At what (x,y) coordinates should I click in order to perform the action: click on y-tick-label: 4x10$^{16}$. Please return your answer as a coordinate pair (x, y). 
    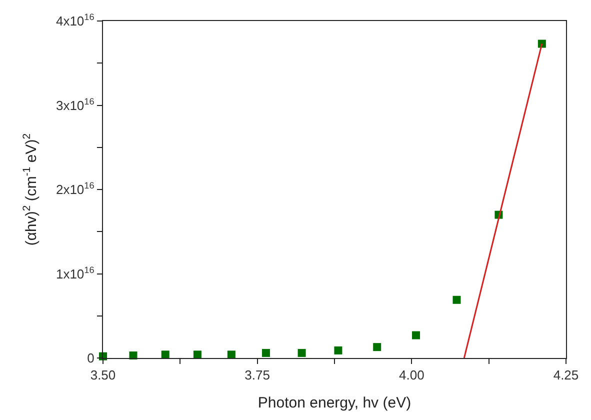
    Looking at the image, I should click on (75, 20).